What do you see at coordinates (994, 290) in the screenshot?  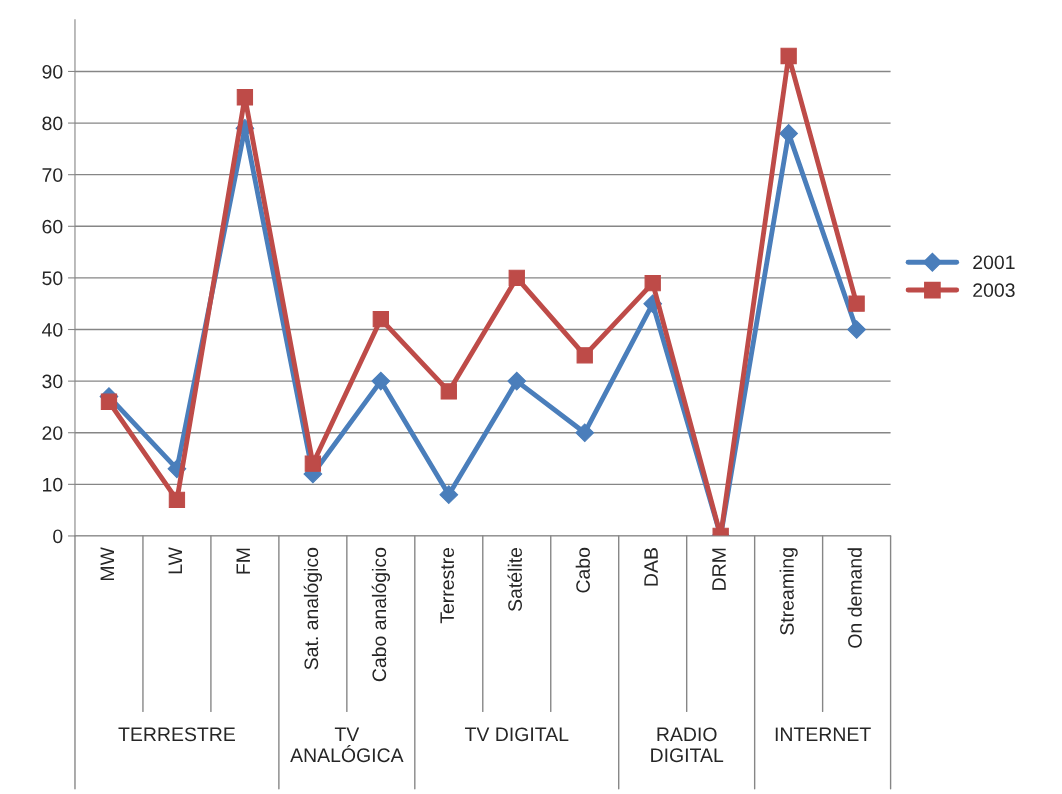 I see `legend-label: 2003` at bounding box center [994, 290].